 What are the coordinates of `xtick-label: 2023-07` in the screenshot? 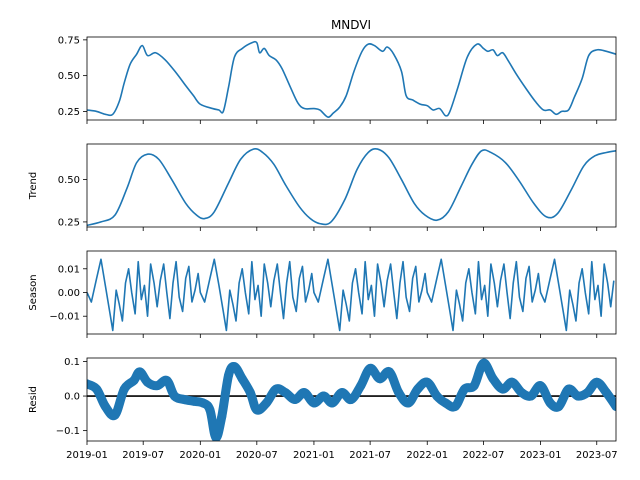 It's located at (597, 455).